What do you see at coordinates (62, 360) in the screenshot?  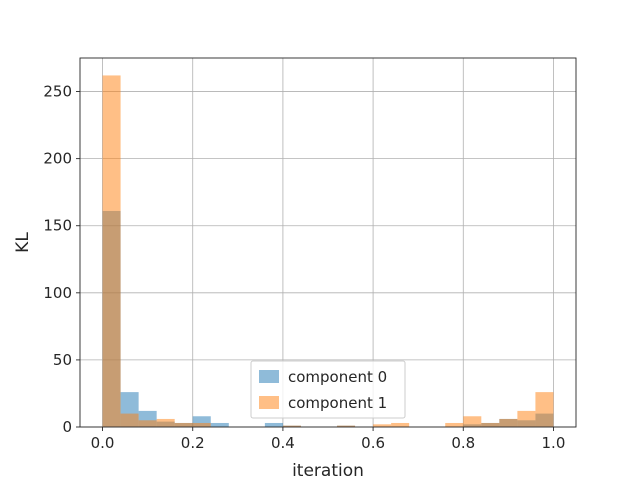 I see `y-tick-label-1: 50` at bounding box center [62, 360].